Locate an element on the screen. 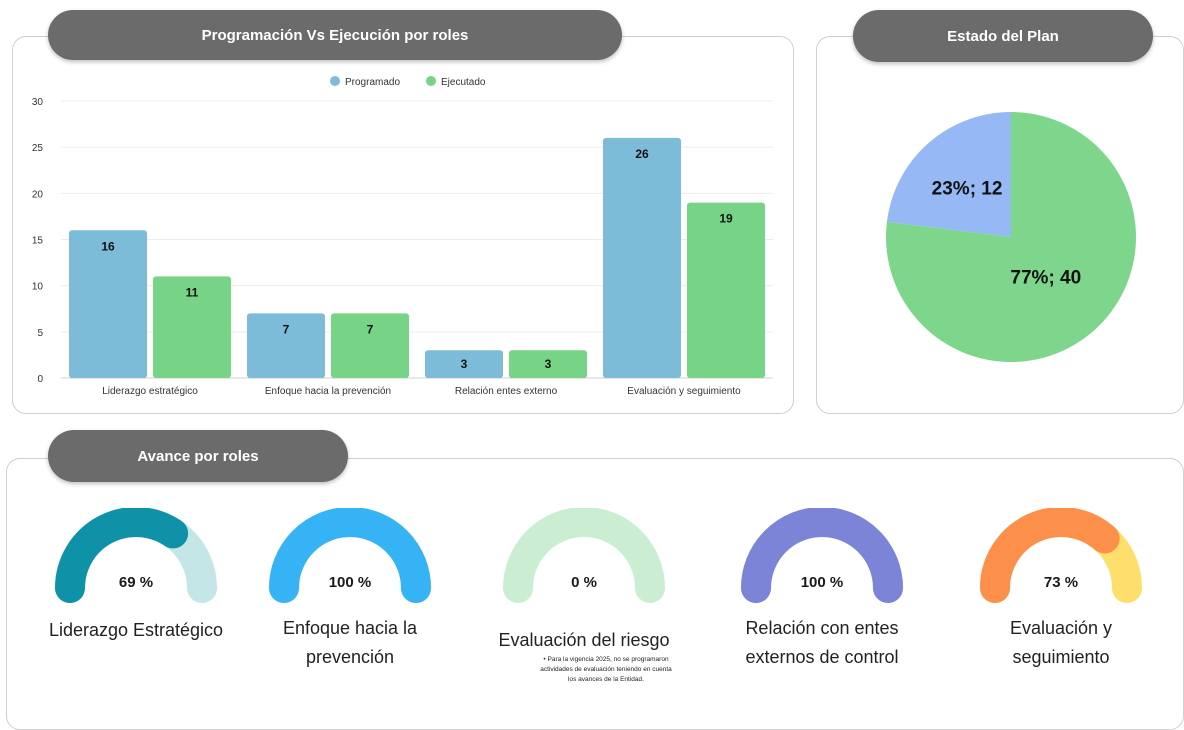  x-tick-label: Evaluación y seguimiento is located at coordinates (684, 391).